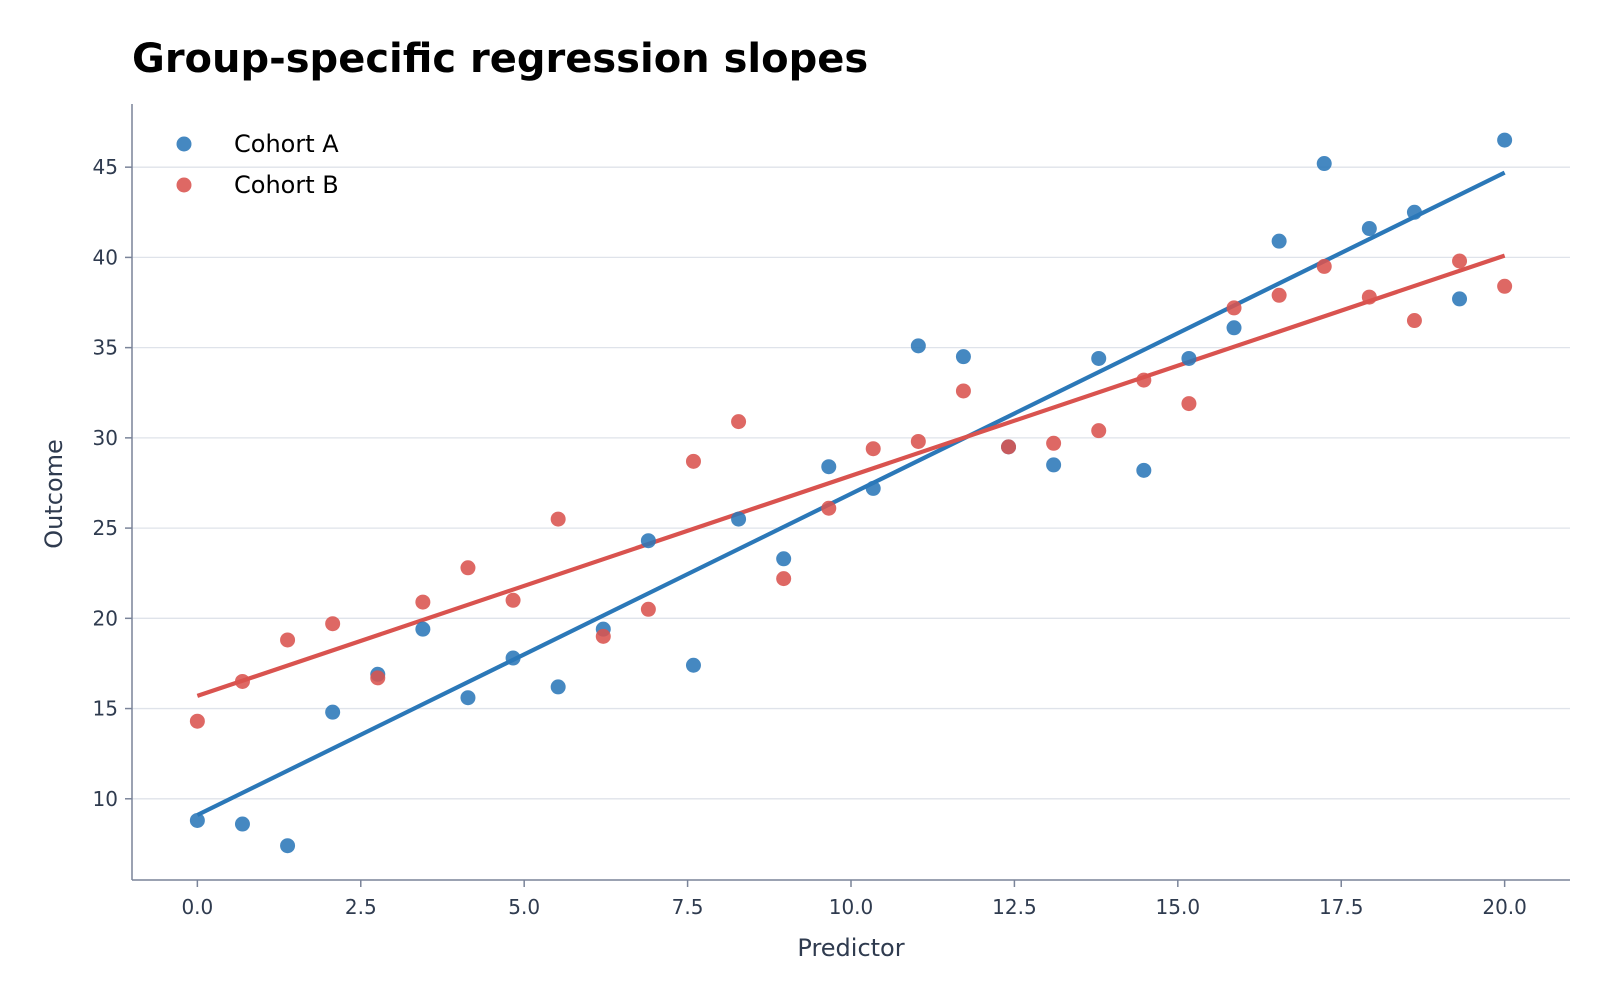  What do you see at coordinates (851, 907) in the screenshot?
I see `x-tick-label: 10.0` at bounding box center [851, 907].